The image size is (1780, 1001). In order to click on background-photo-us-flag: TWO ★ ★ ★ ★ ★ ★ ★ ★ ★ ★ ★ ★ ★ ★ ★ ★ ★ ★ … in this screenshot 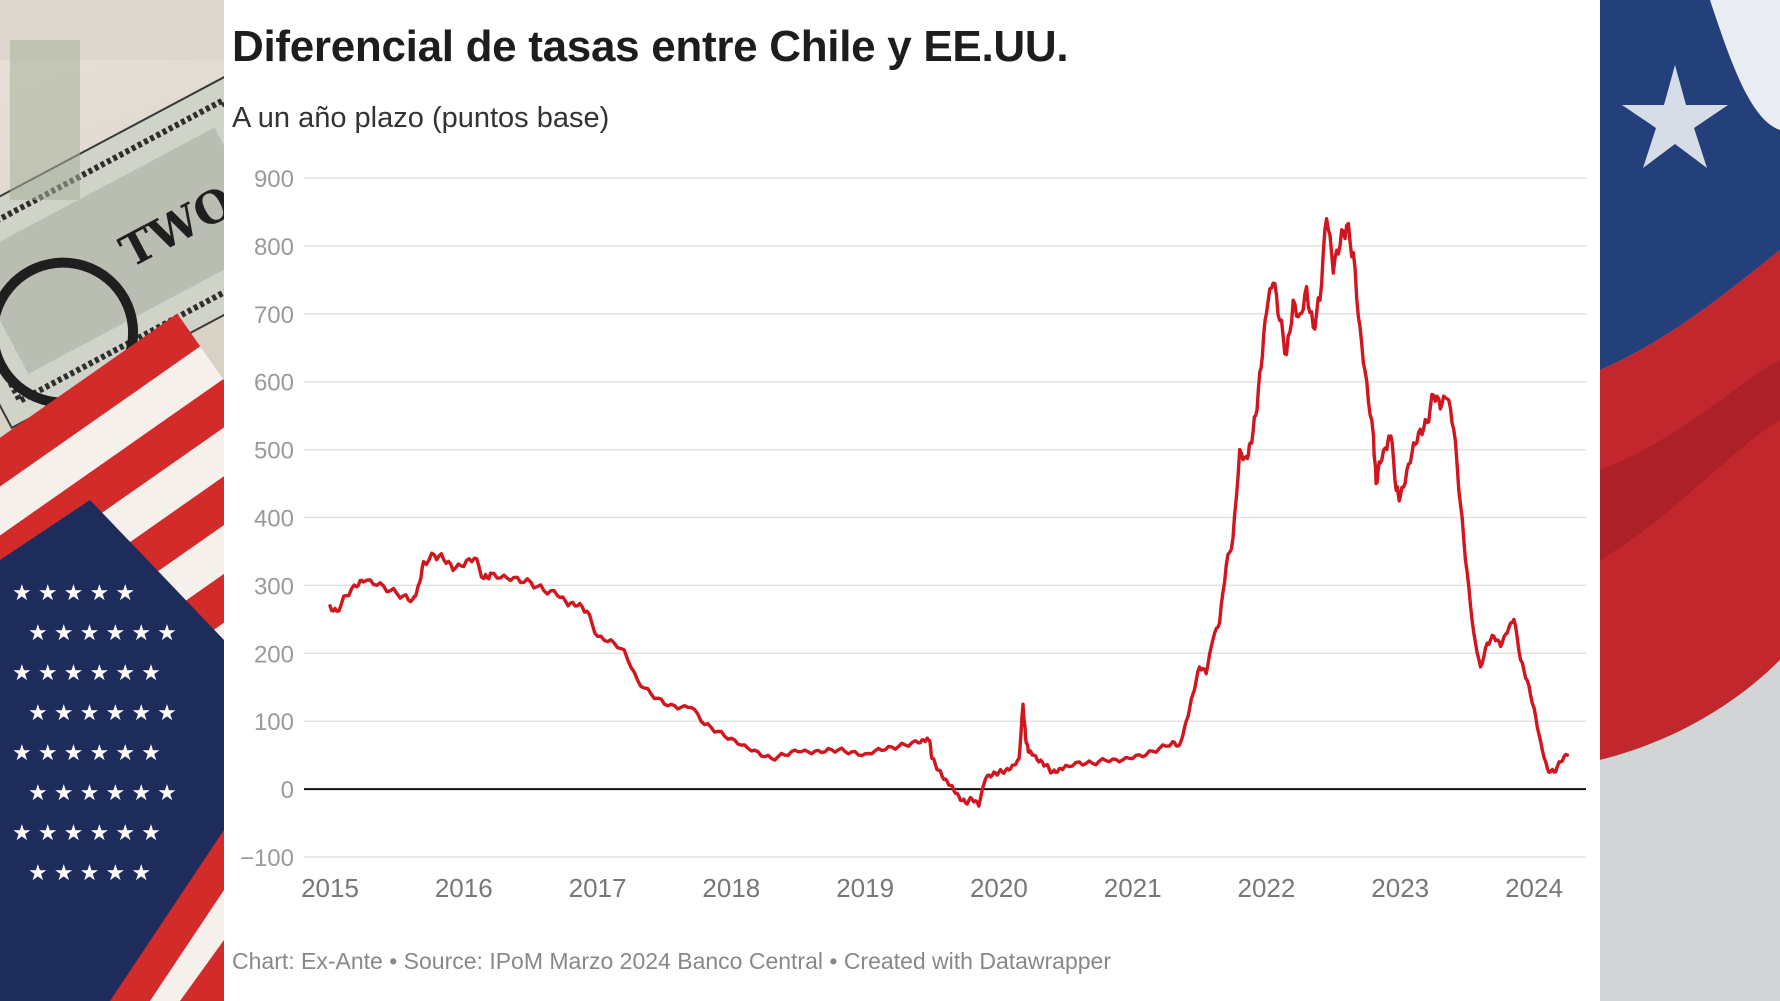, I will do `click(112, 500)`.